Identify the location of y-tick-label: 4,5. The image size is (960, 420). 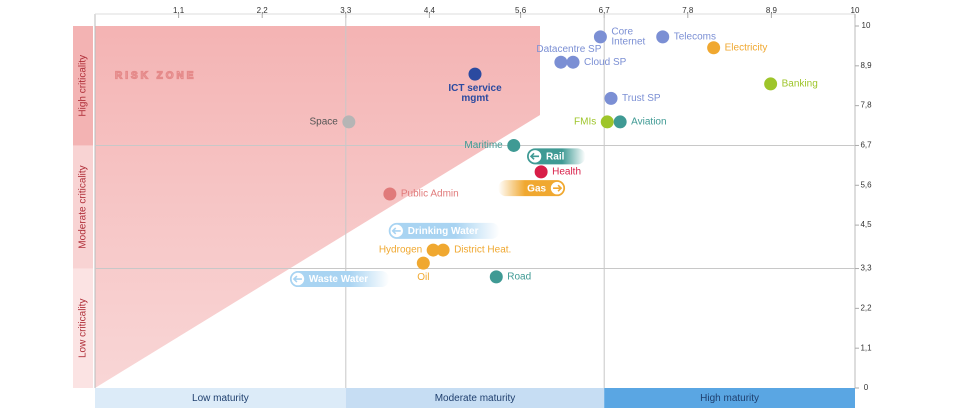
(866, 224).